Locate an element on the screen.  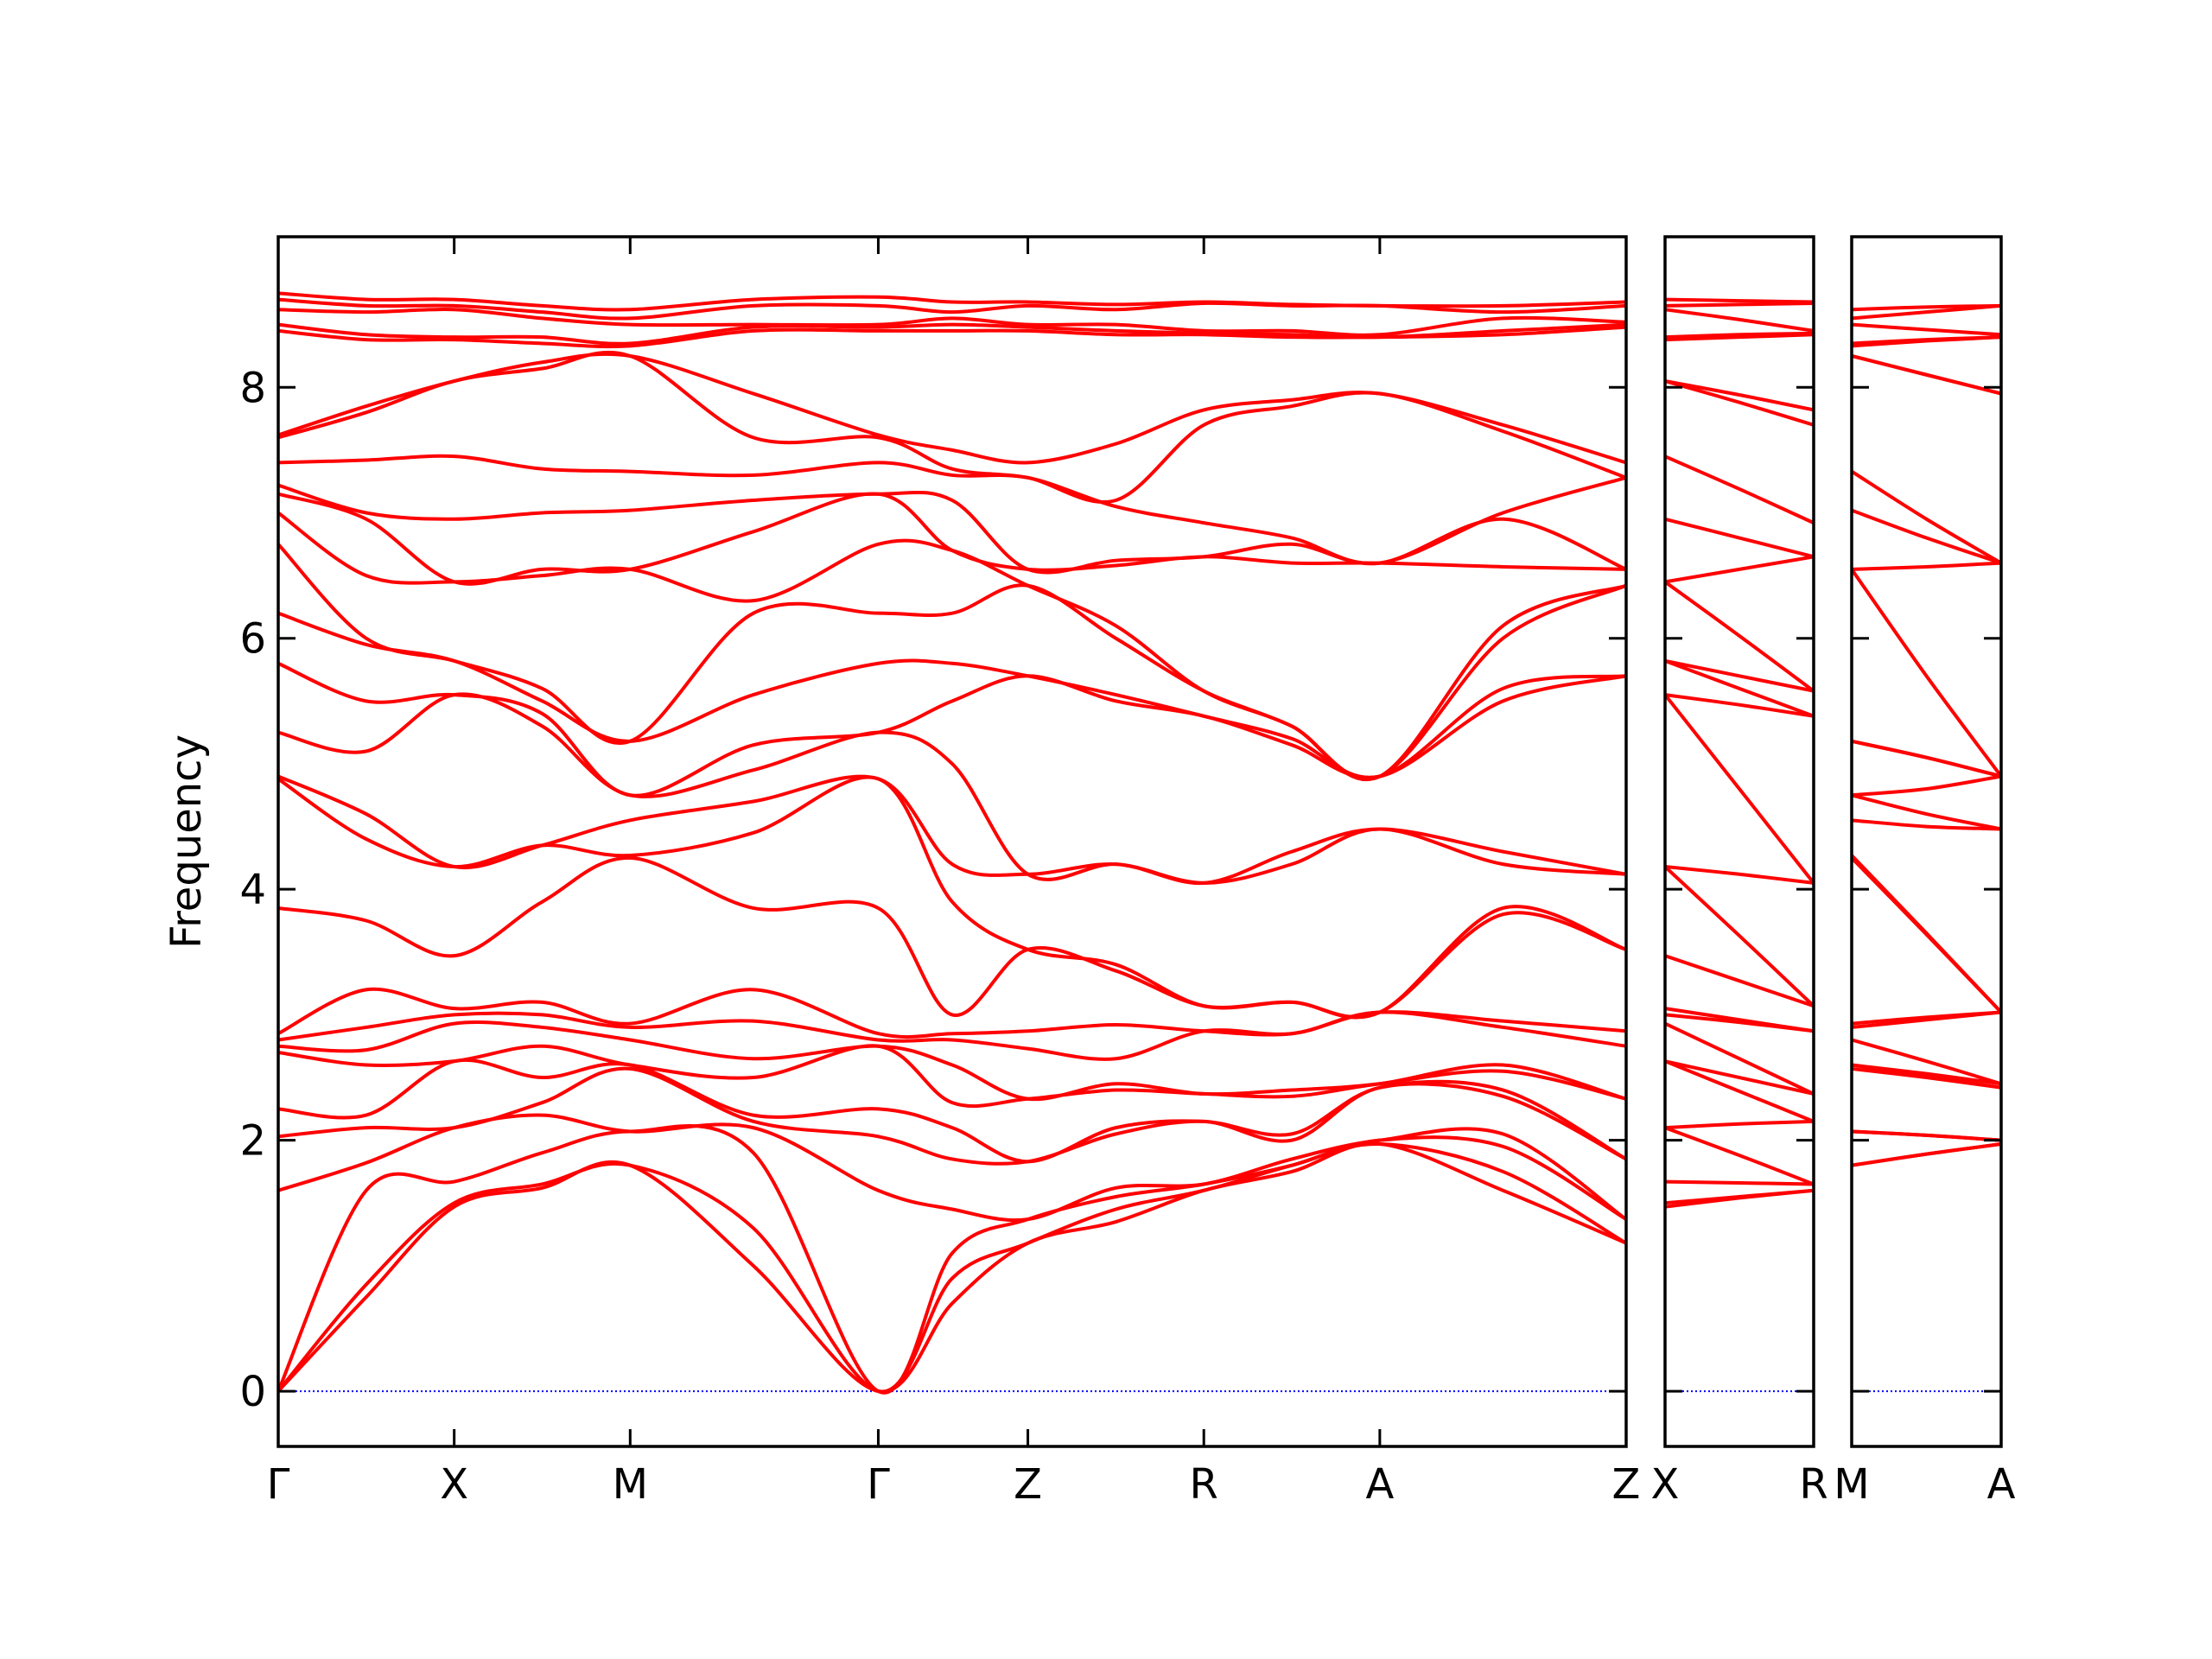
y-tick-label: 0 is located at coordinates (252, 1392).